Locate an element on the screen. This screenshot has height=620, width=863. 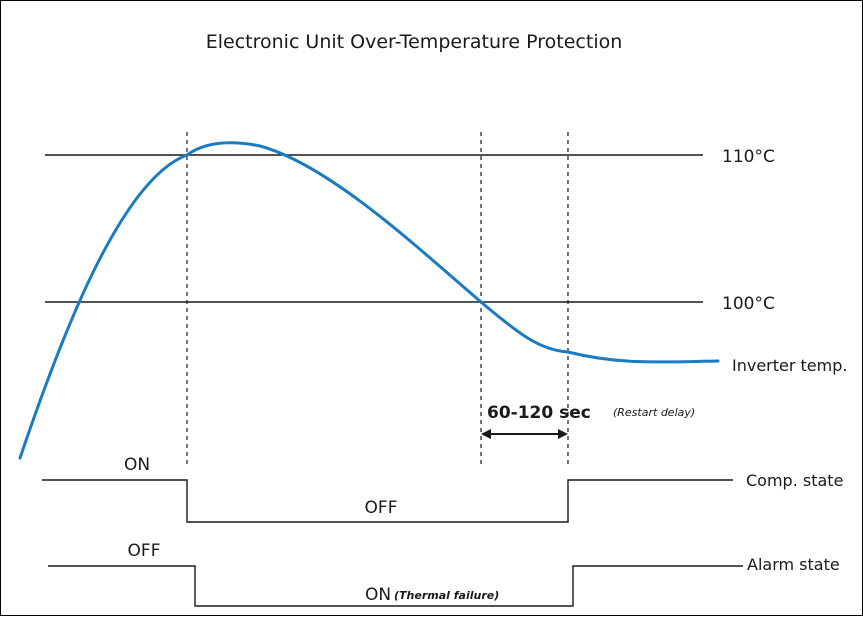
threshold-label-100: 100°C is located at coordinates (748, 304).